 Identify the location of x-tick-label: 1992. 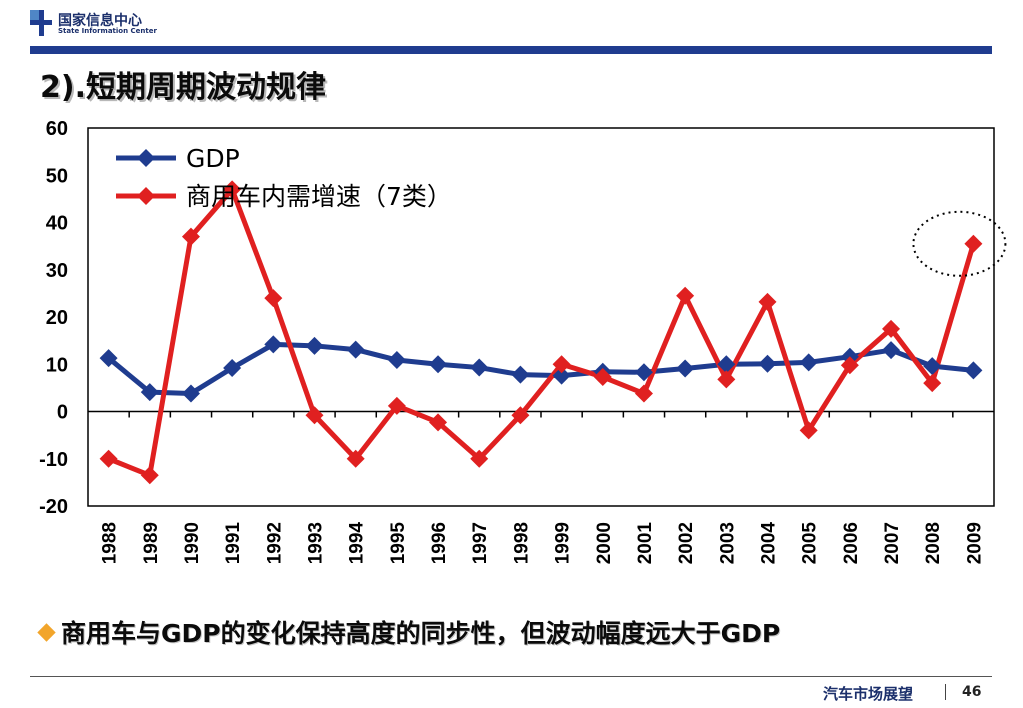
(274, 543).